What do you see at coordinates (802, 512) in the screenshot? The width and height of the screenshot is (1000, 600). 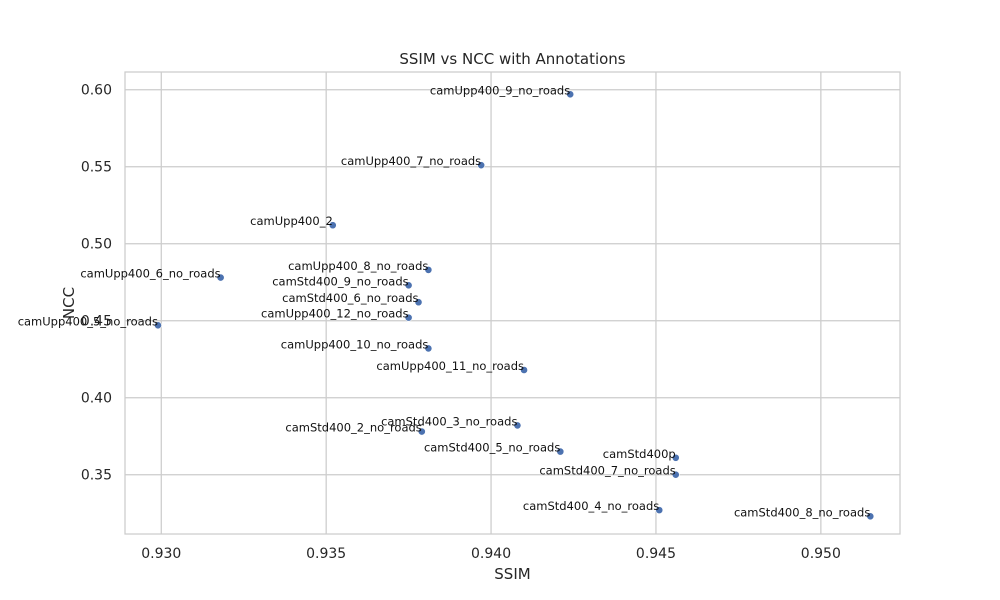 I see `point-label: camStd400_8_no_roads` at bounding box center [802, 512].